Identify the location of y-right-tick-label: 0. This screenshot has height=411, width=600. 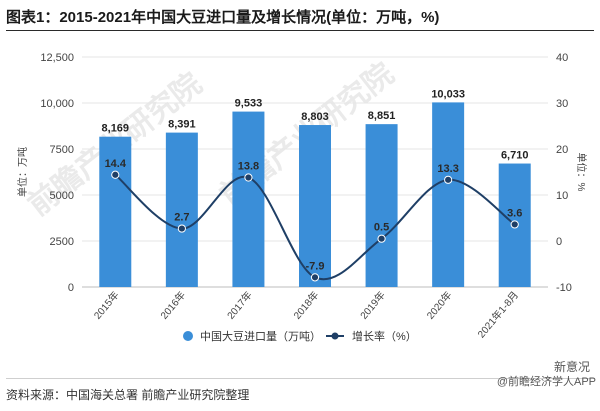
(559, 242).